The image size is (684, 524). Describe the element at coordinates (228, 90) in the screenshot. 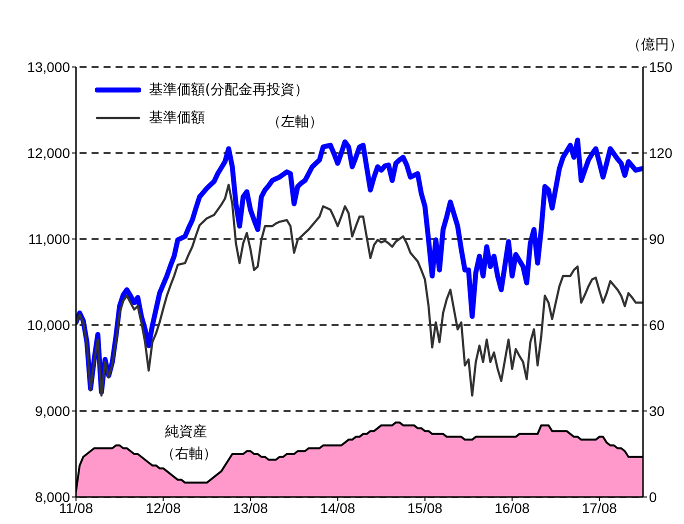

I see `legend-label: 基準価額(分配金再投資）` at that location.